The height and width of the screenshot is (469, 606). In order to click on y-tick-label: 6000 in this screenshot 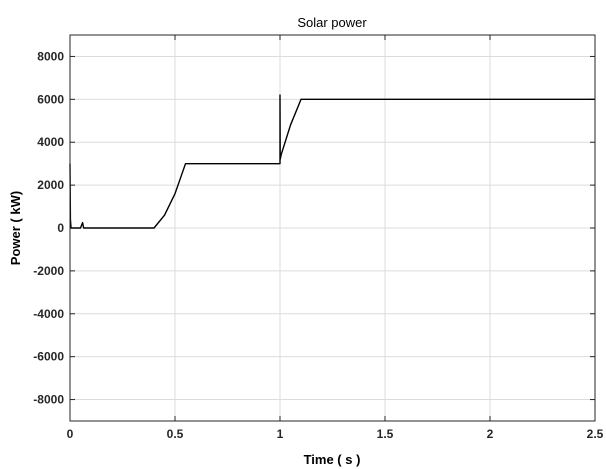, I will do `click(50, 99)`.